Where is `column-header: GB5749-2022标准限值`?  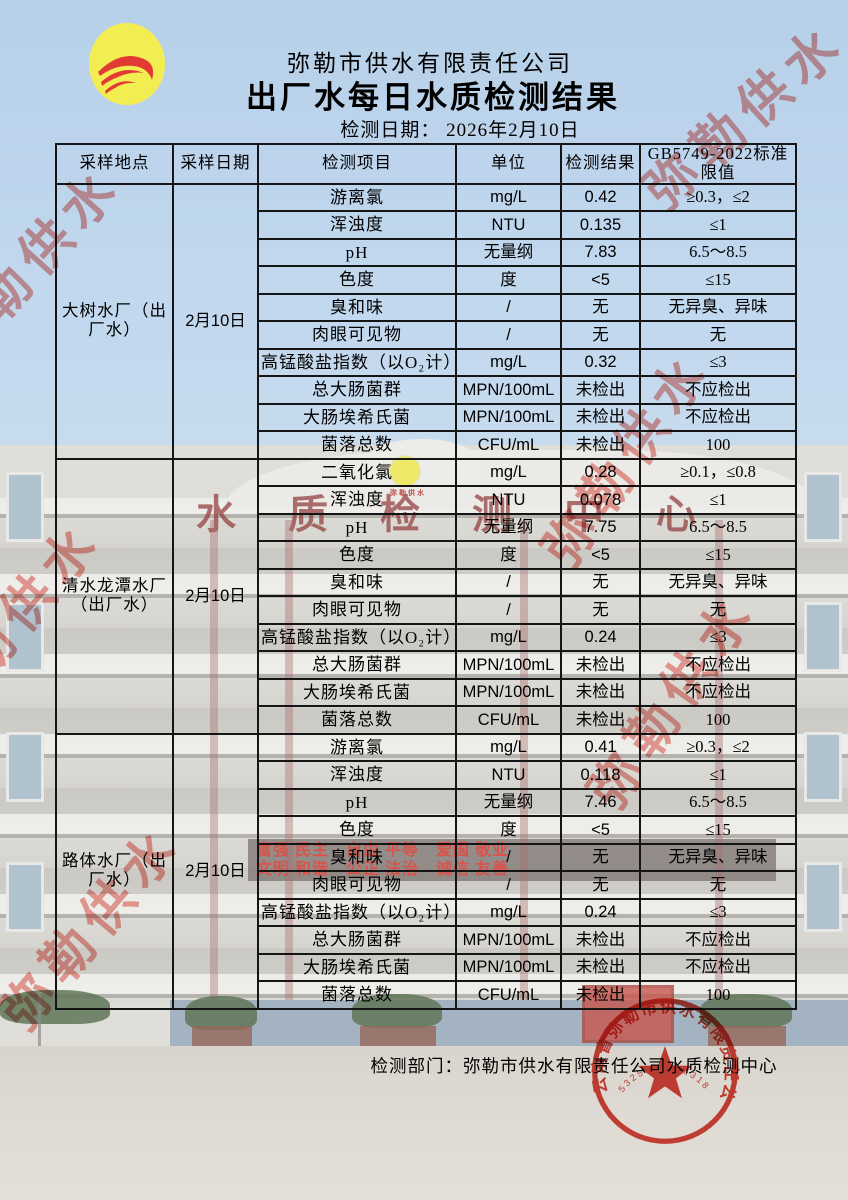
column-header: GB5749-2022标准限值 is located at coordinates (718, 164).